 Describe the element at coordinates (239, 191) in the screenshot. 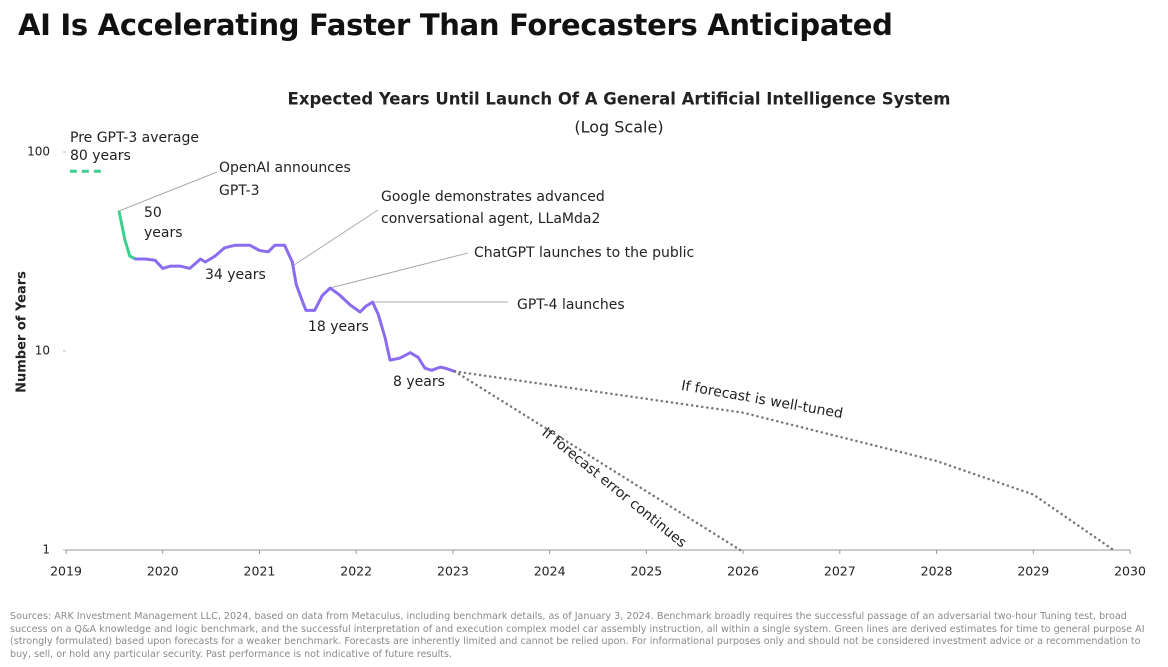

I see `annotation: GPT-3` at that location.